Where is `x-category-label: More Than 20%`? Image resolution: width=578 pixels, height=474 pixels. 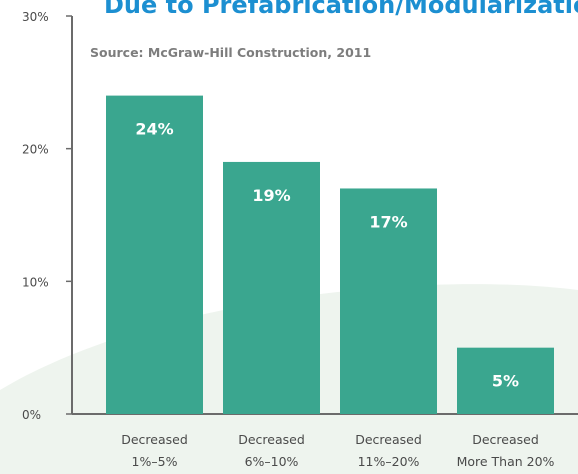
x-category-label: More Than 20% is located at coordinates (506, 461).